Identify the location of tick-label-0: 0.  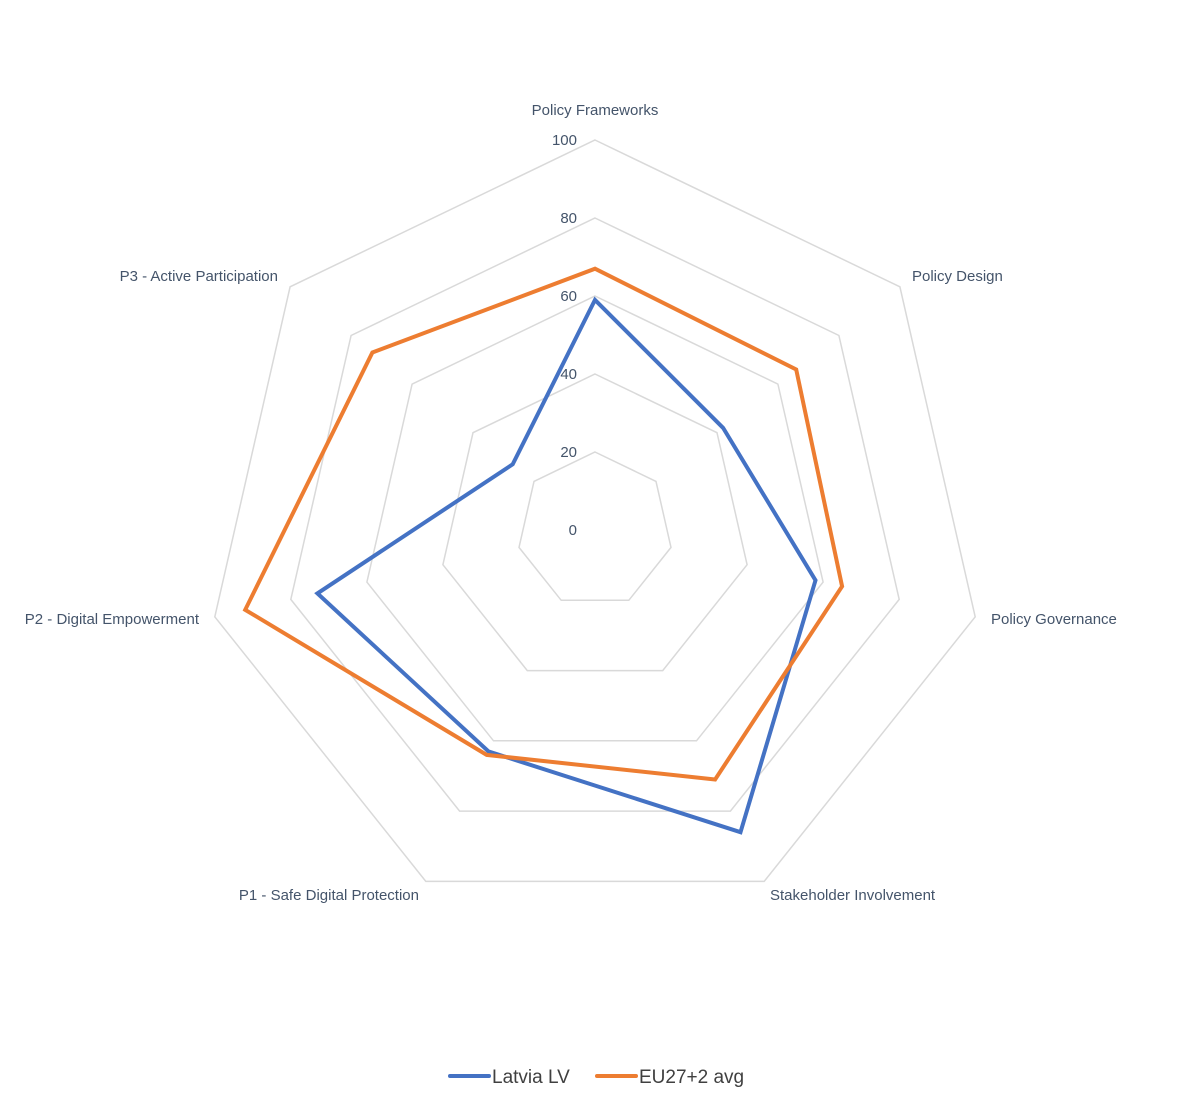
(573, 530).